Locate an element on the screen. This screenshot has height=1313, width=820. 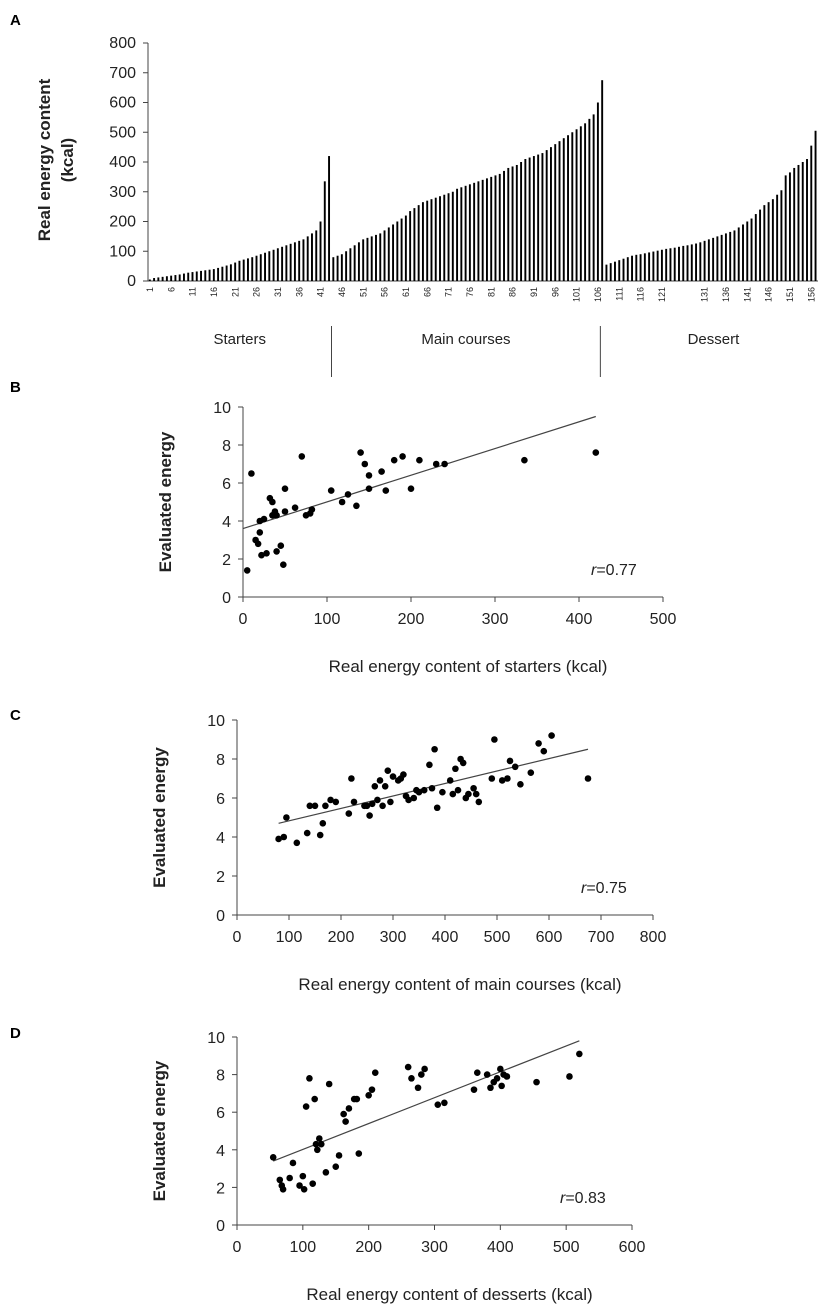
panel-d-trend-line is located at coordinates (426, 1101).